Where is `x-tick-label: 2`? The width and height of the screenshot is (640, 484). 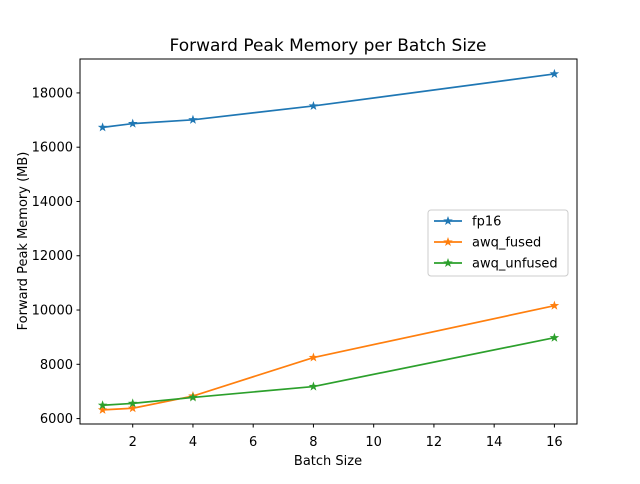
x-tick-label: 2 is located at coordinates (133, 442).